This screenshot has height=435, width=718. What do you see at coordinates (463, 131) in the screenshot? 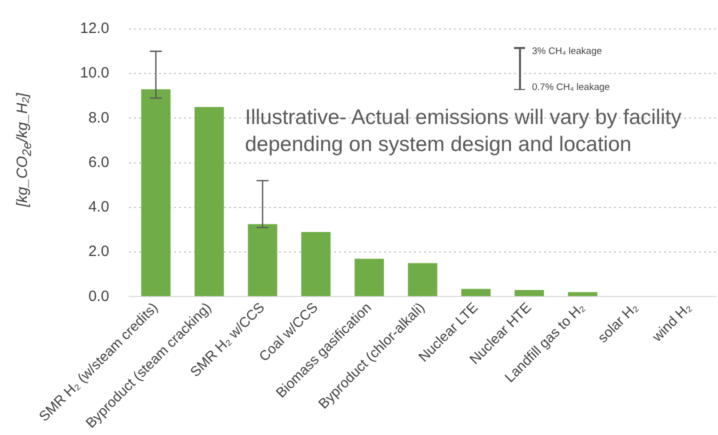
I see `annotation: Illustrative- Actual emissions will vary by facility depending on system design and location` at bounding box center [463, 131].